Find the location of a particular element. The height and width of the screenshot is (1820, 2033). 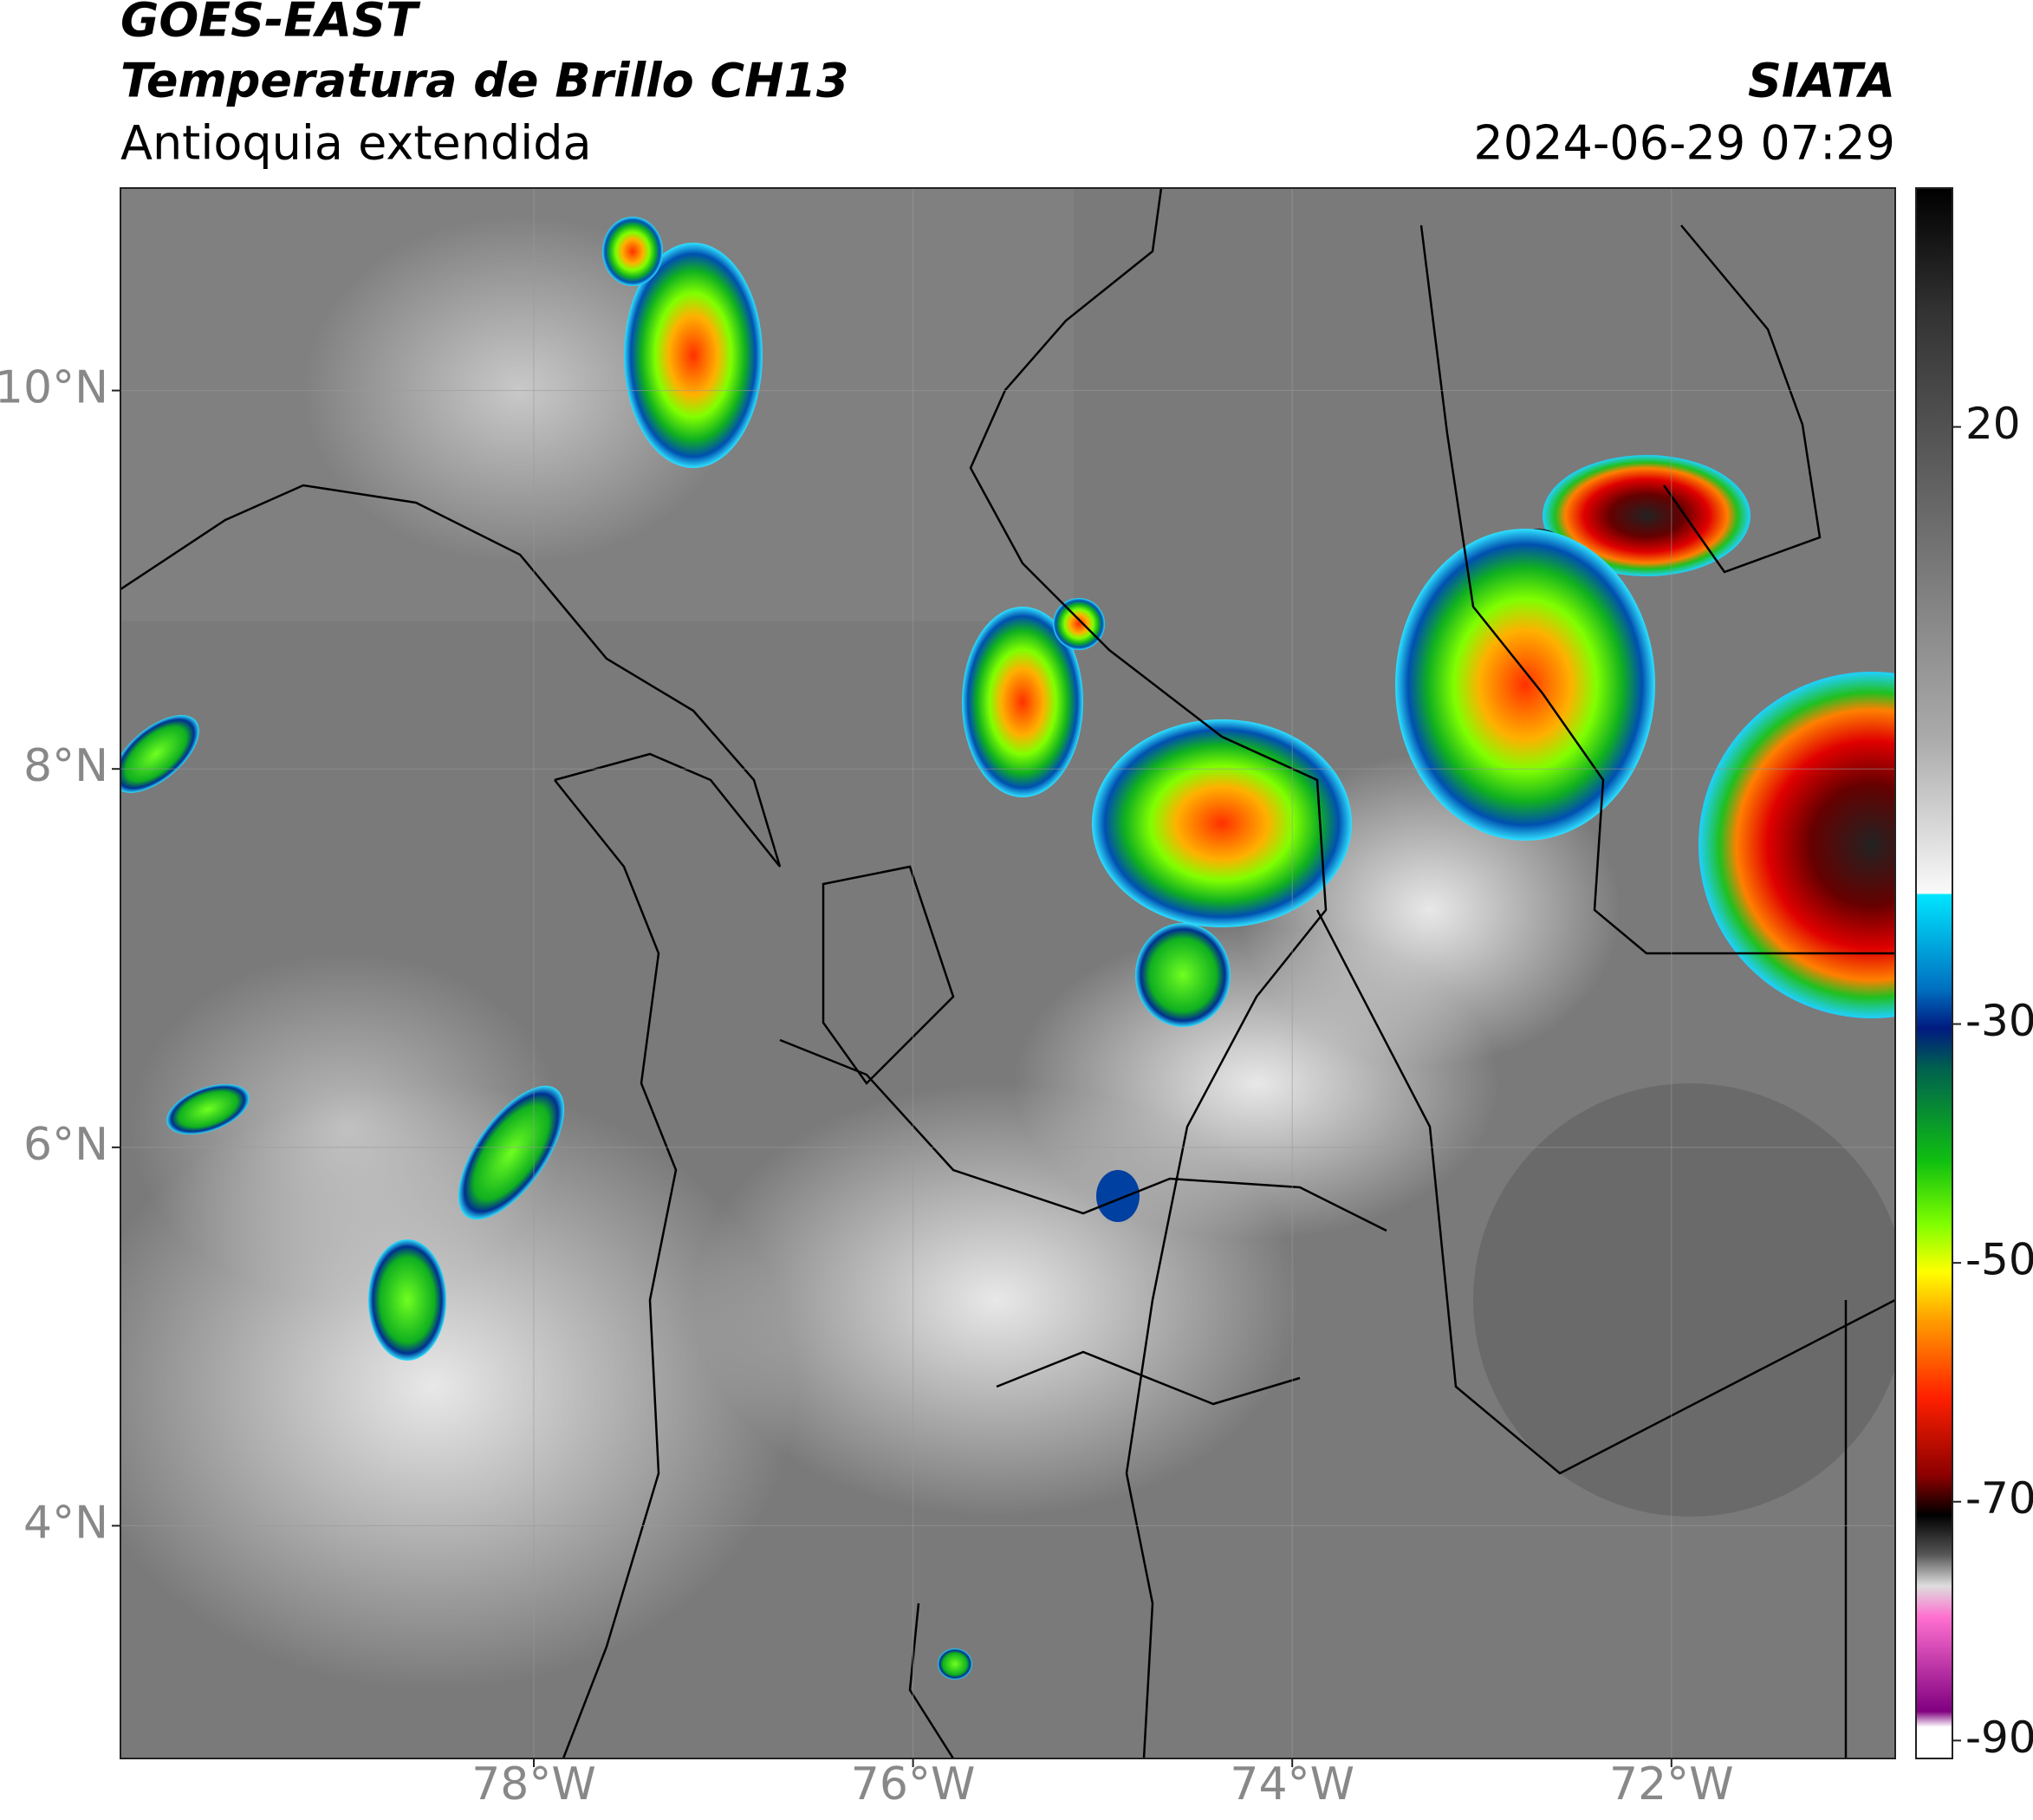

x-tick-label: 78°W is located at coordinates (533, 1784).